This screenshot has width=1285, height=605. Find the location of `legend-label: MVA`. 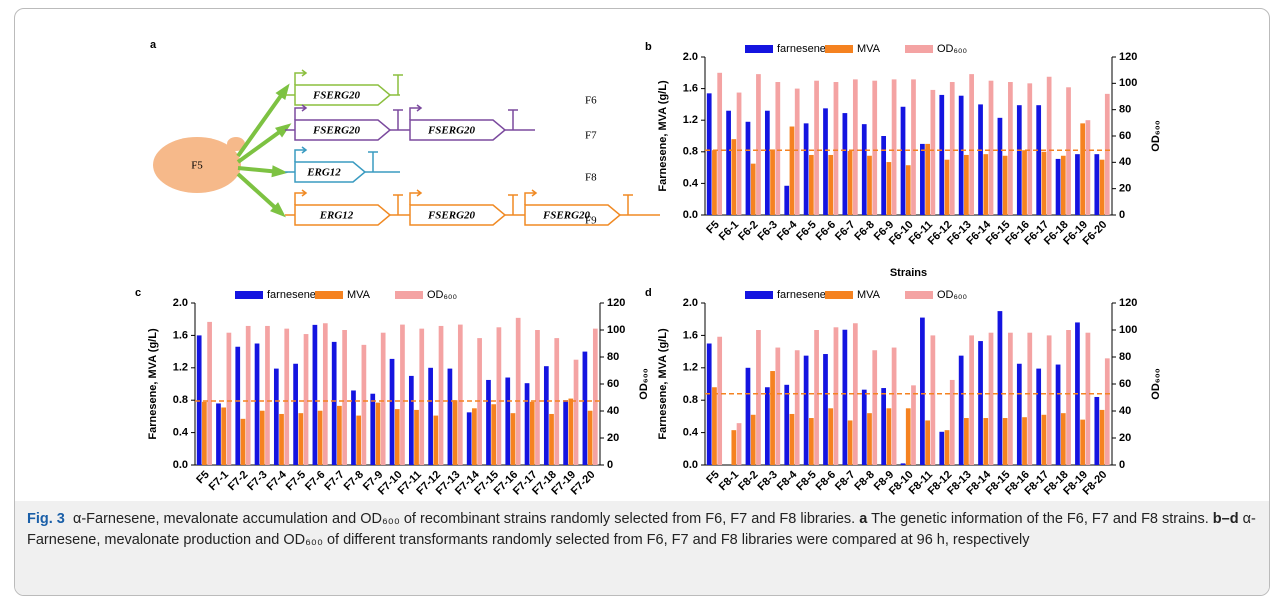

legend-label: MVA is located at coordinates (869, 295).